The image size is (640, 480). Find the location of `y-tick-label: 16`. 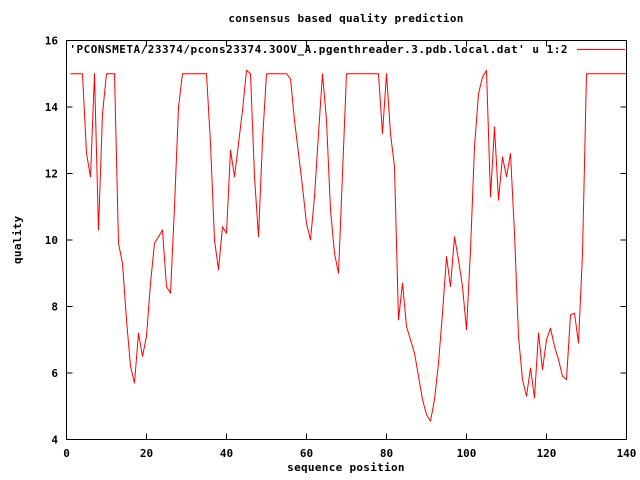

y-tick-label: 16 is located at coordinates (52, 41).